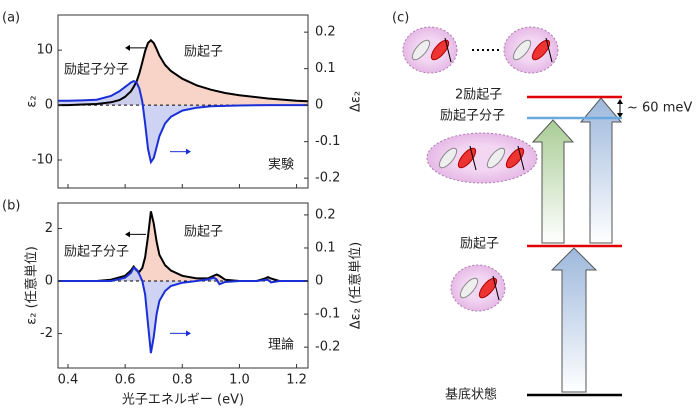 The width and height of the screenshot is (700, 420). What do you see at coordinates (478, 95) in the screenshot?
I see `level-label: 2励起子` at bounding box center [478, 95].